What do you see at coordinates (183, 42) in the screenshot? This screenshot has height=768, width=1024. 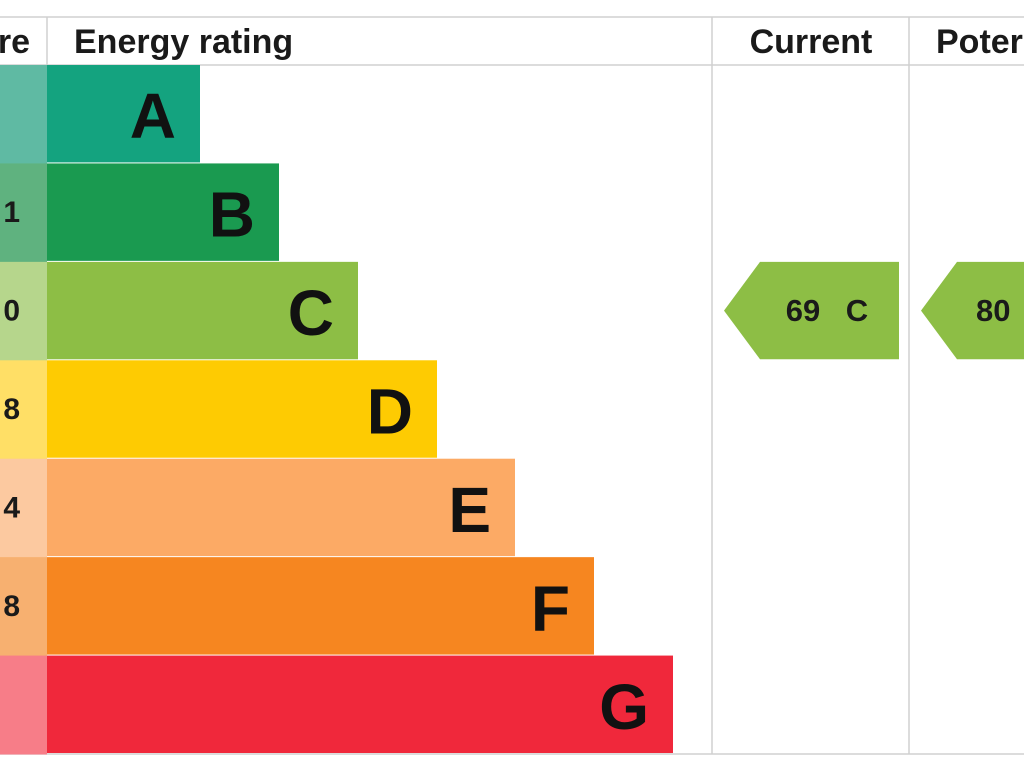 I see `rating-header: Energy rating` at bounding box center [183, 42].